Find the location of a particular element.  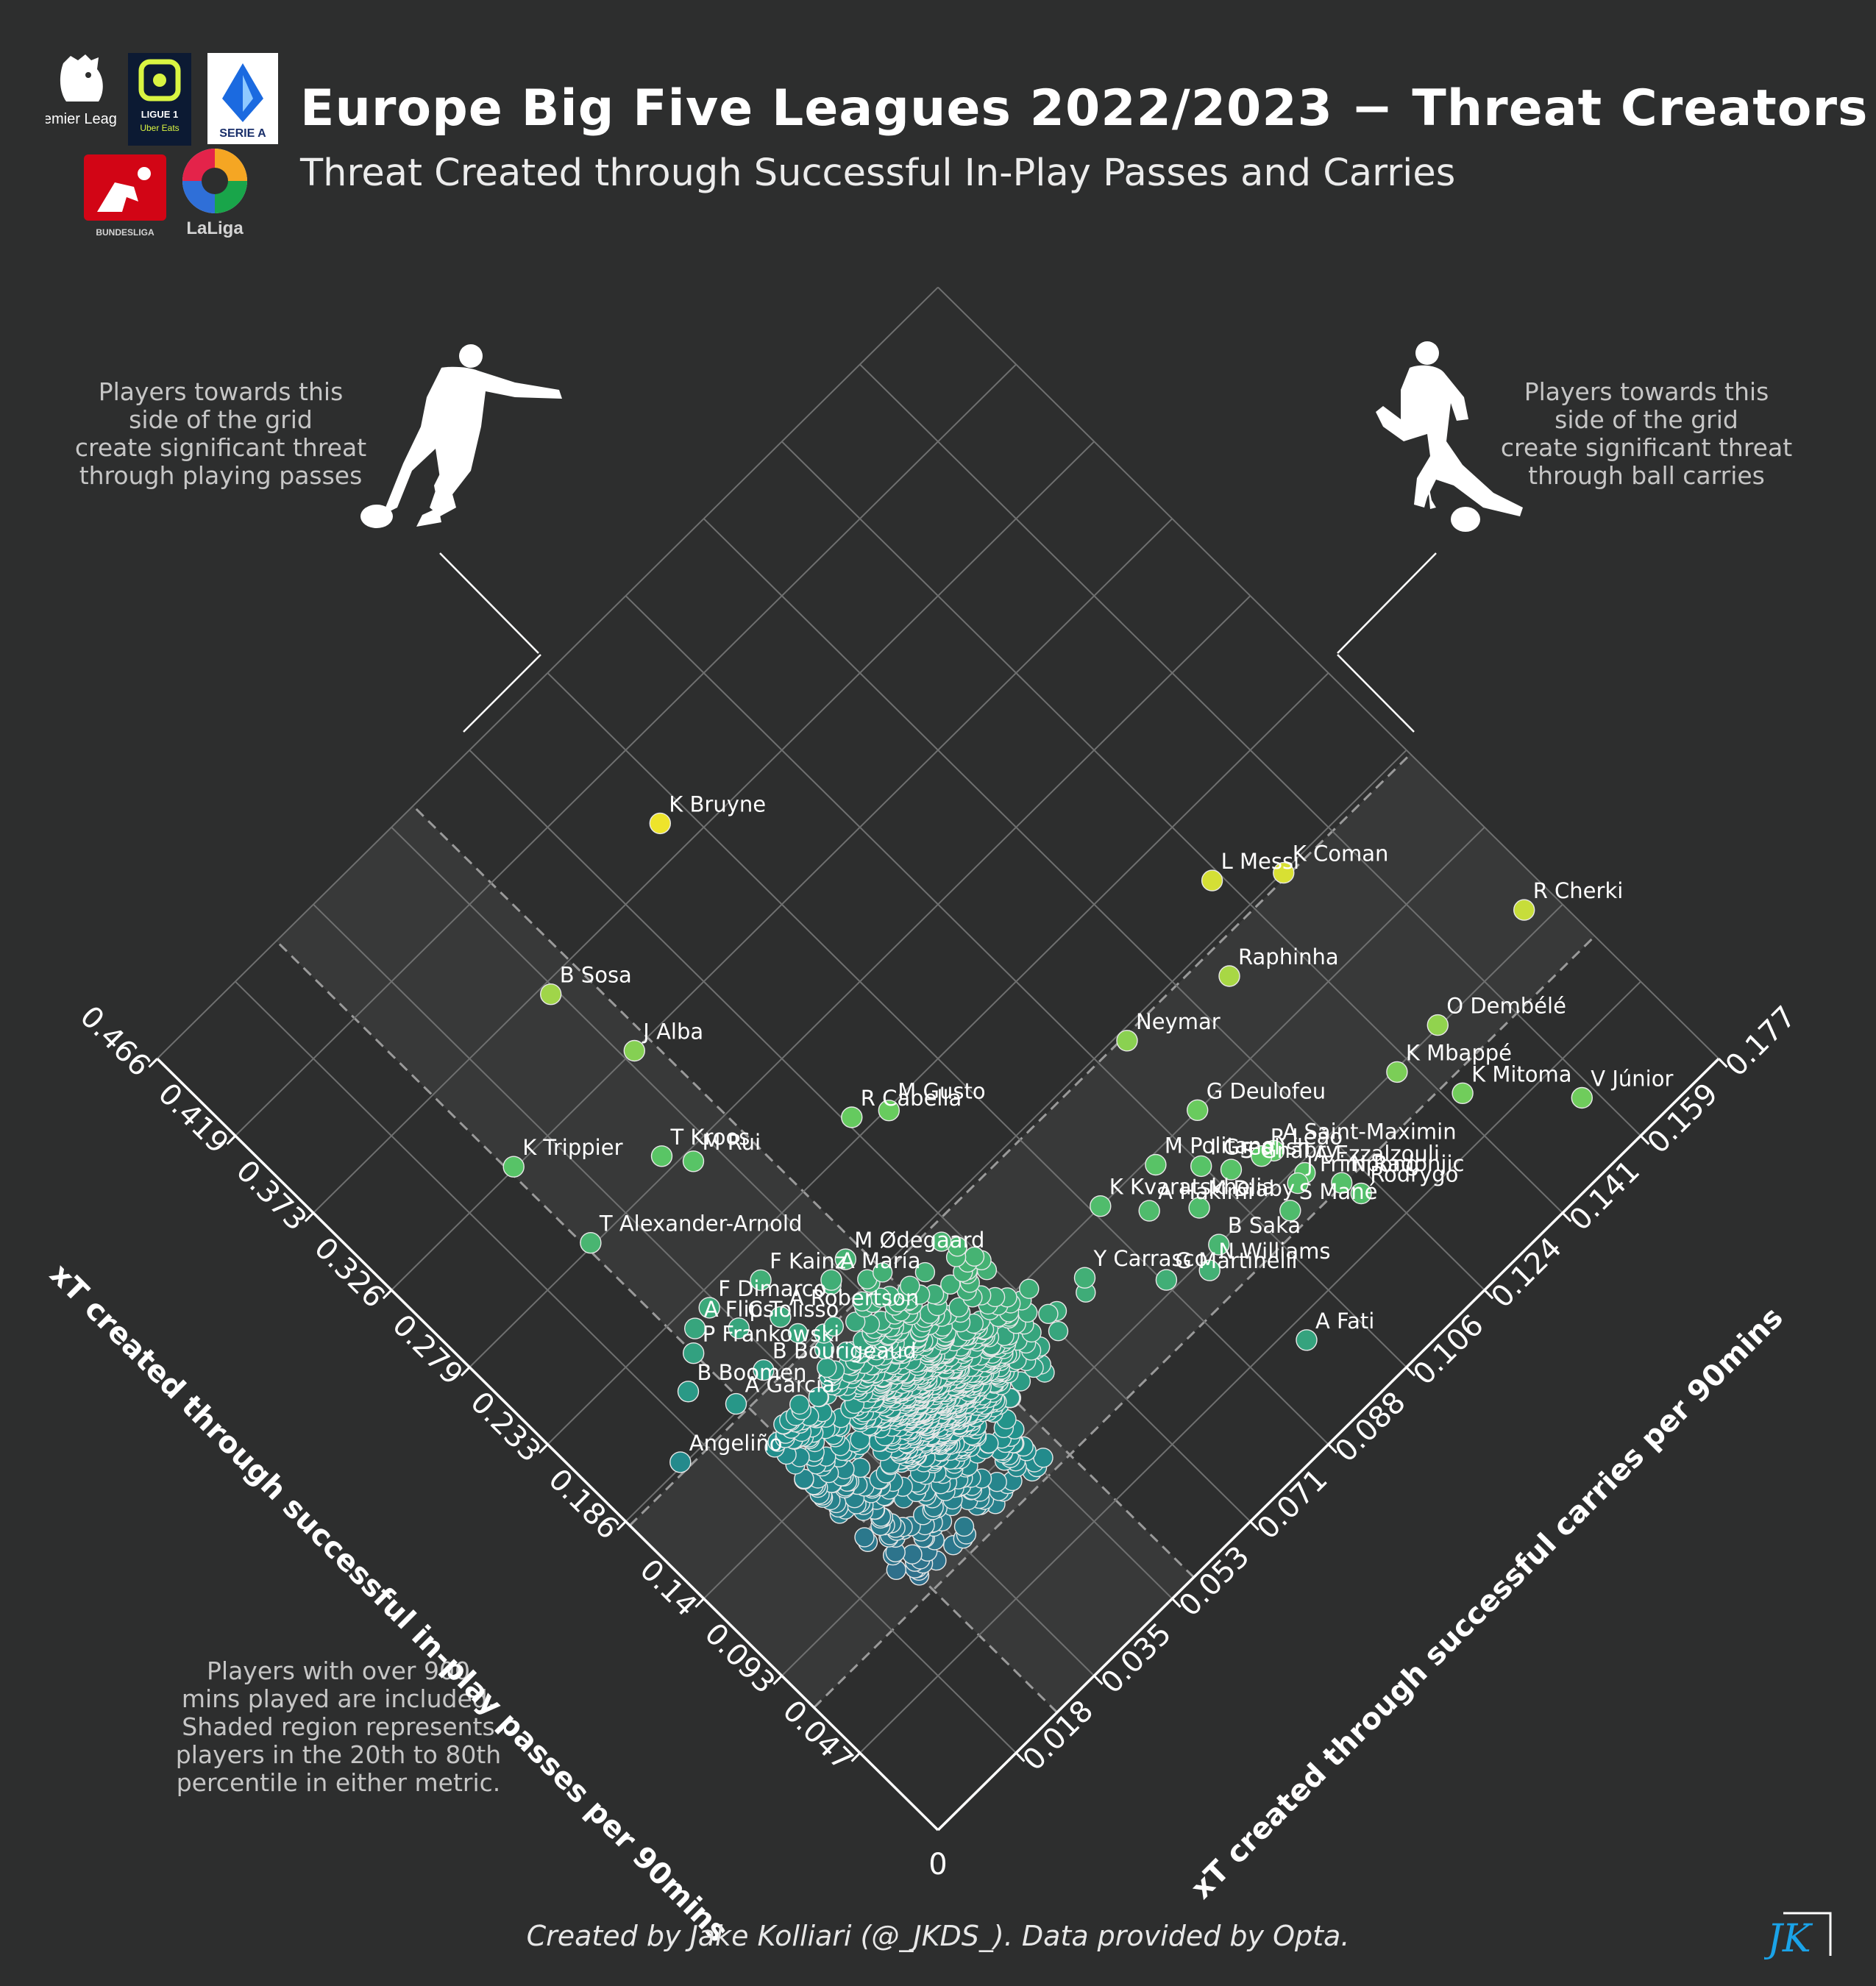

player-name-label: R Leão is located at coordinates (1307, 1137).